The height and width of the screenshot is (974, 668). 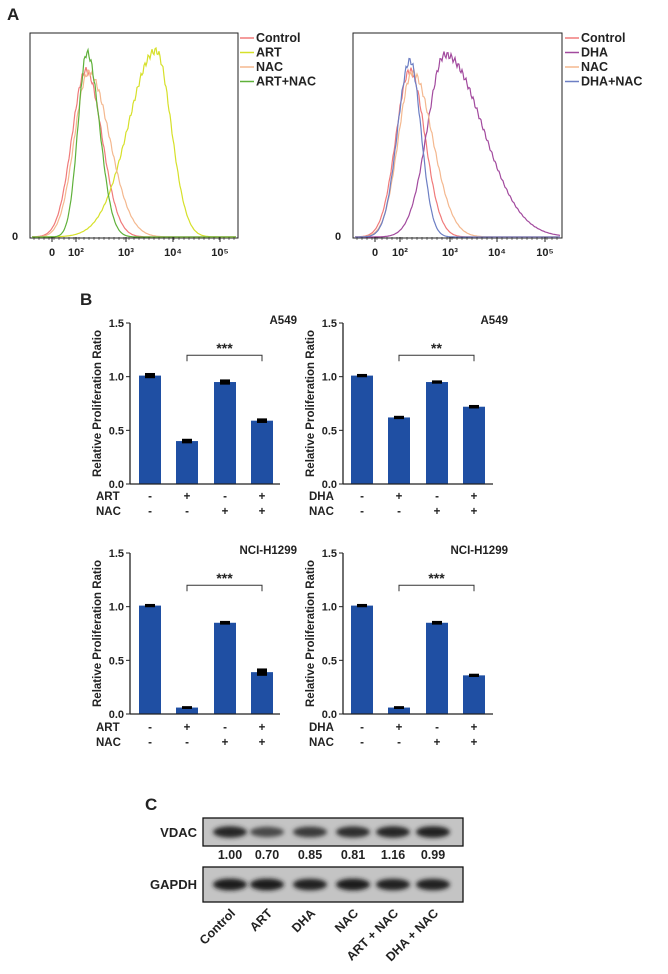 I want to click on x-tick-label: 0, so click(x=375, y=253).